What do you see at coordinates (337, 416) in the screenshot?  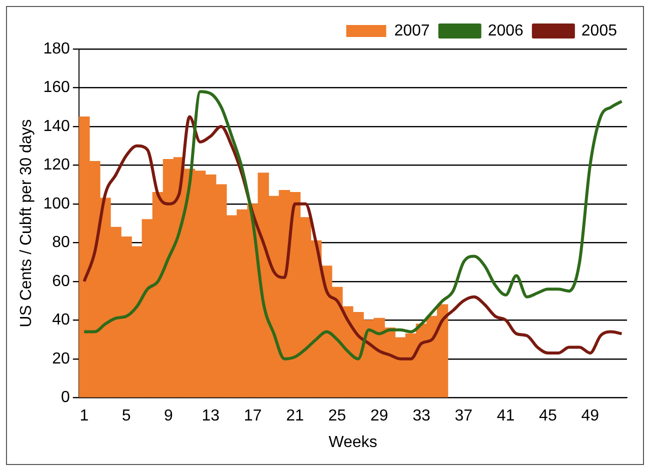 I see `x-tick-label: 25` at bounding box center [337, 416].